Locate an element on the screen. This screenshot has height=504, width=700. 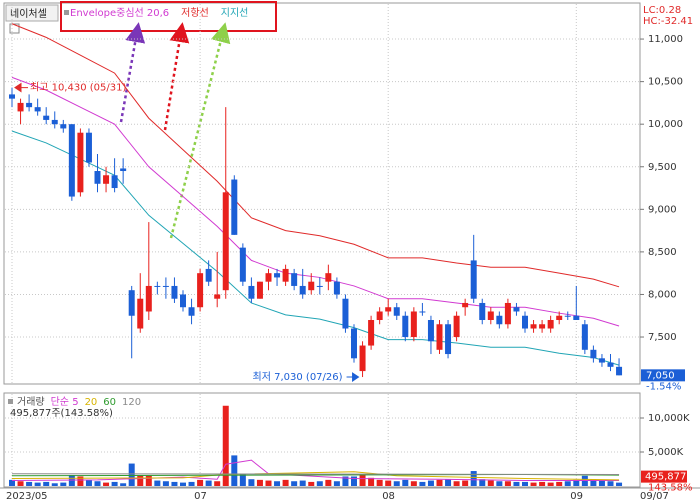
last-volume: 495,877 is located at coordinates (665, 477).